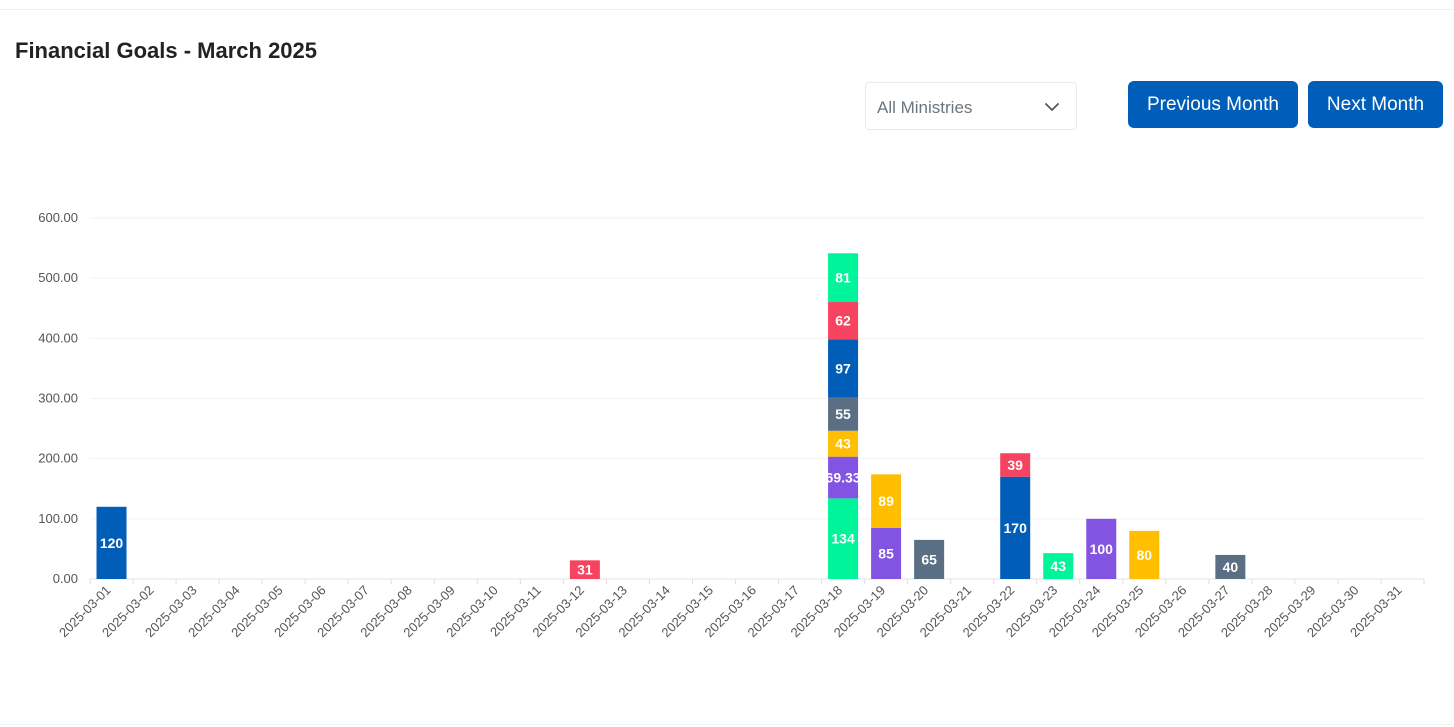 The width and height of the screenshot is (1454, 727). What do you see at coordinates (166, 50) in the screenshot?
I see `page-title: Financial Goals - March 2025` at bounding box center [166, 50].